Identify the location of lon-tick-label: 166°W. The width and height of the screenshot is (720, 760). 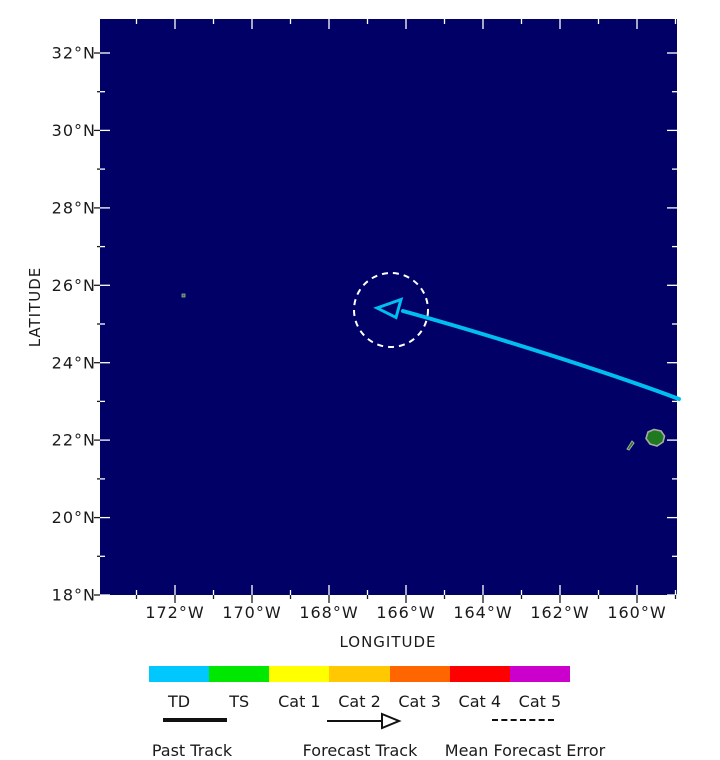
(405, 612).